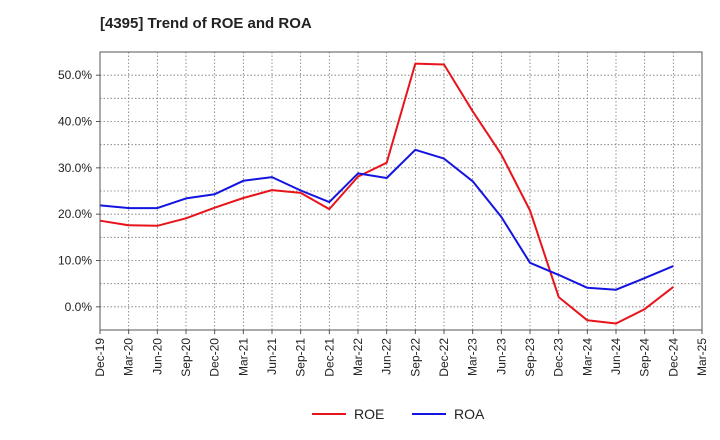 The width and height of the screenshot is (720, 440). Describe the element at coordinates (129, 357) in the screenshot. I see `x-tick-label: Mar-20` at that location.